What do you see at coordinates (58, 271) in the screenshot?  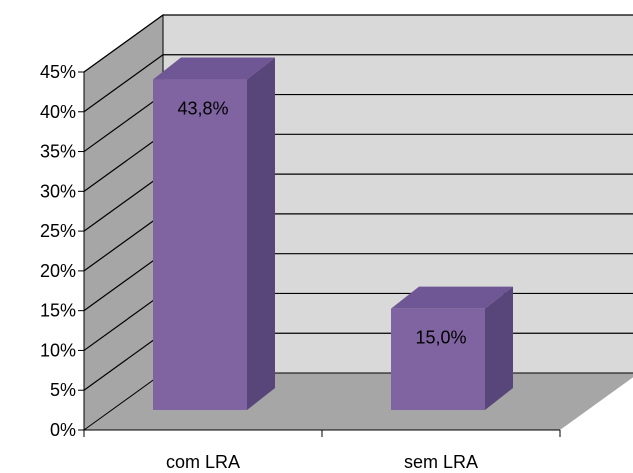 I see `y-tick-label: 20%` at bounding box center [58, 271].